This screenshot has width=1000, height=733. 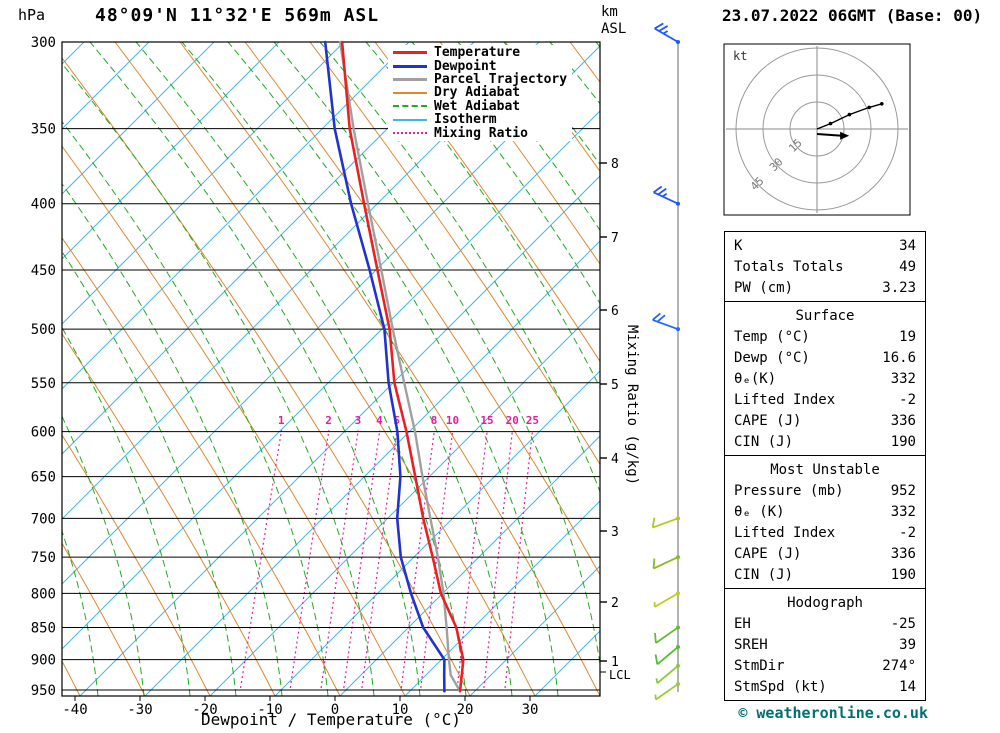 I want to click on table-panel: K 34 Totals Totals 49 PW (cm) 3.23, so click(x=825, y=266).